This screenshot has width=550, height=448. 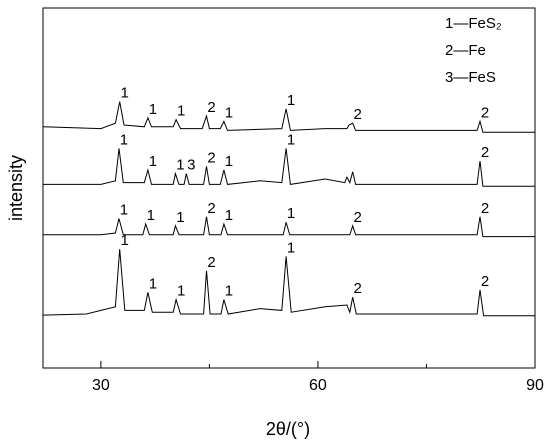 I want to click on x-tick-label: 30, so click(x=101, y=385).